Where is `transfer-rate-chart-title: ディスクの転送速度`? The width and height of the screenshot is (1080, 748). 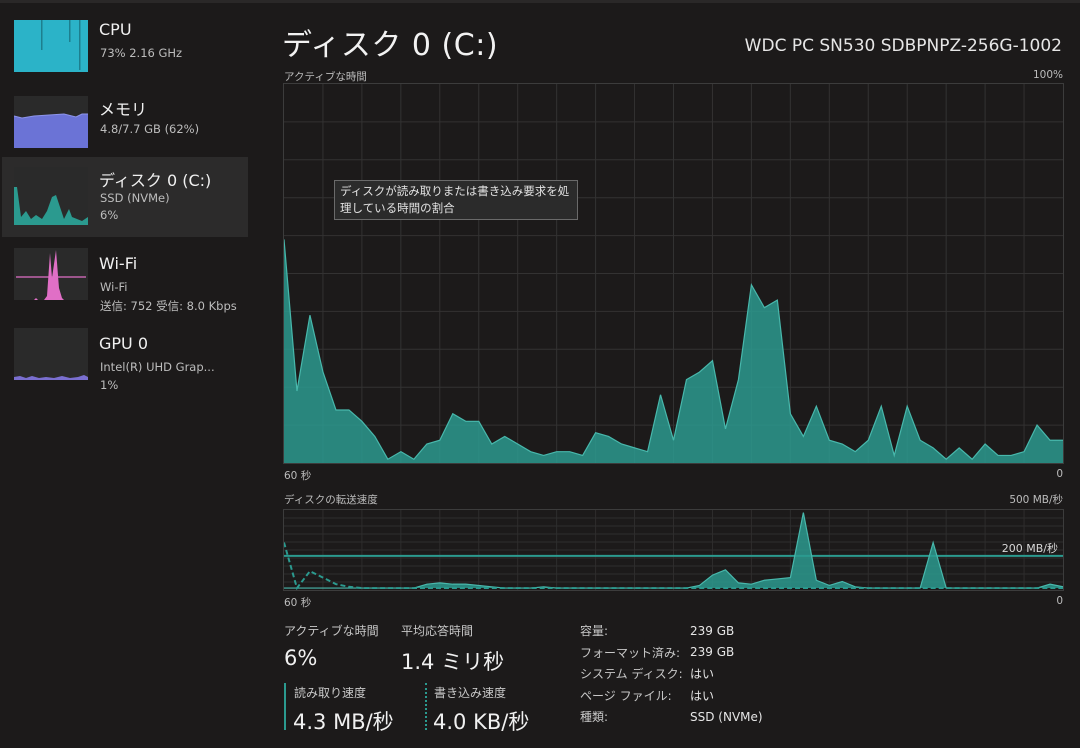 transfer-rate-chart-title: ディスクの転送速度 is located at coordinates (331, 500).